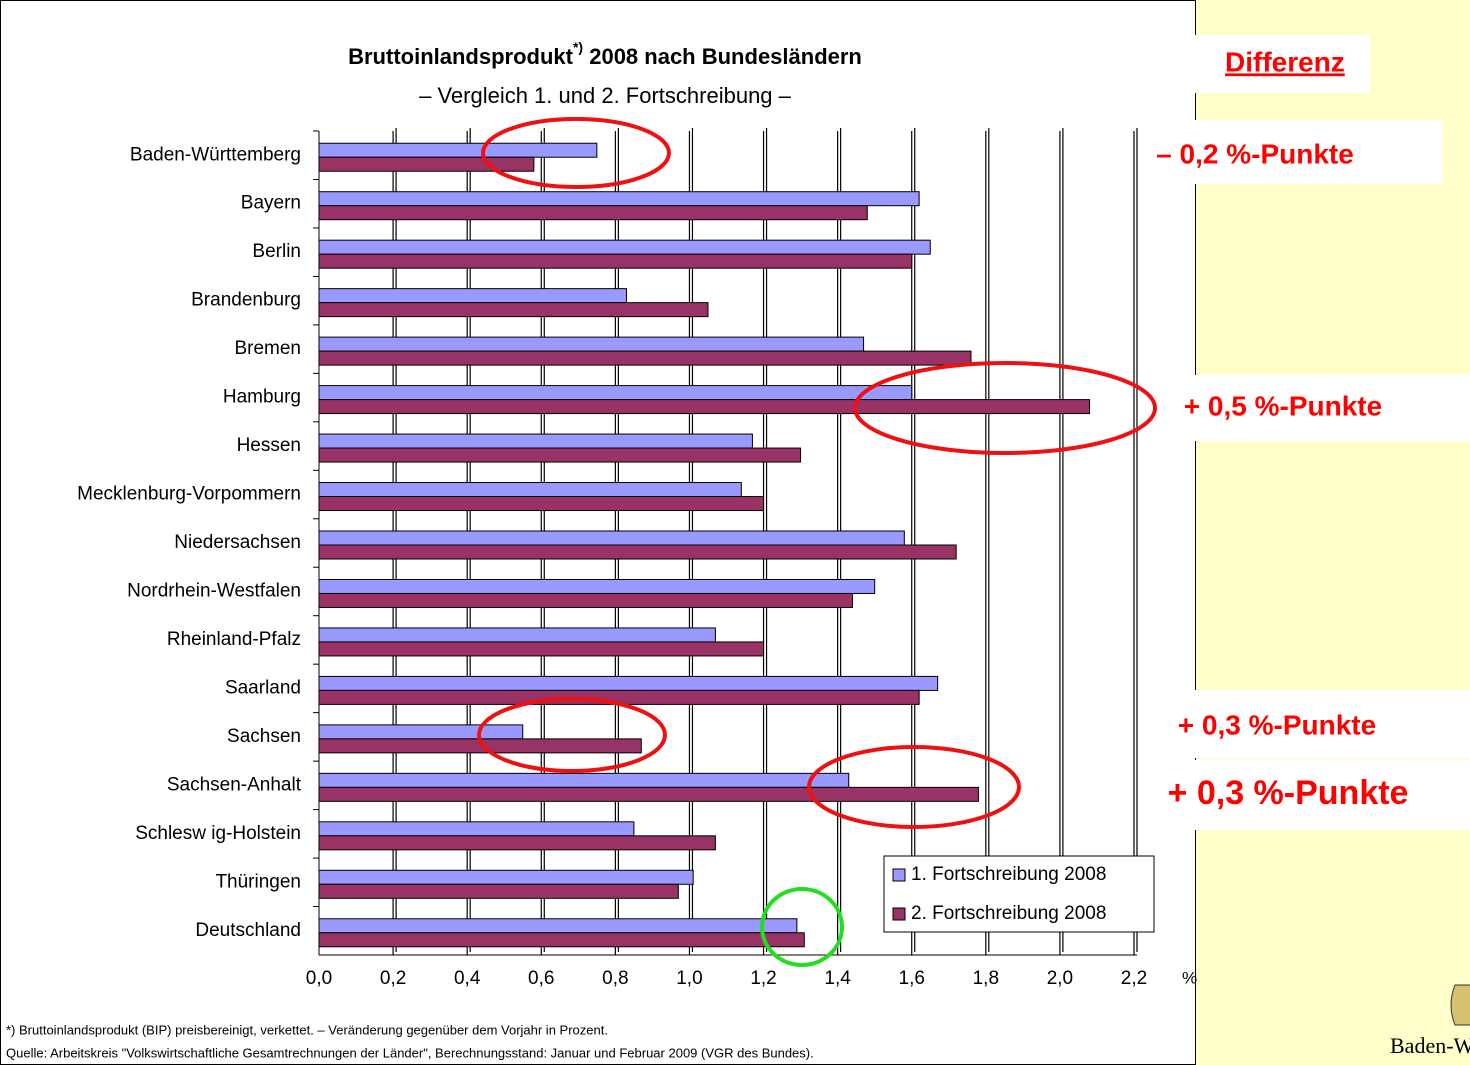 This screenshot has width=1470, height=1065. Describe the element at coordinates (986, 978) in the screenshot. I see `x-tick-label: 1,8` at that location.